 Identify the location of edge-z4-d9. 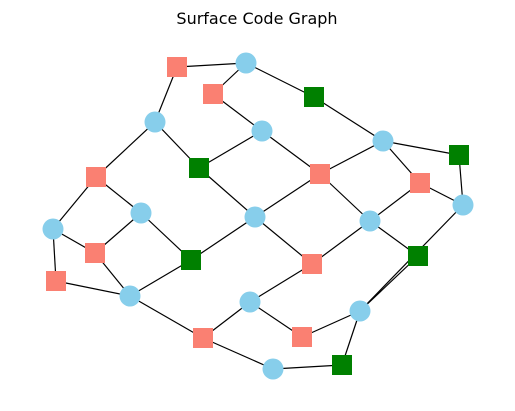
(160, 278).